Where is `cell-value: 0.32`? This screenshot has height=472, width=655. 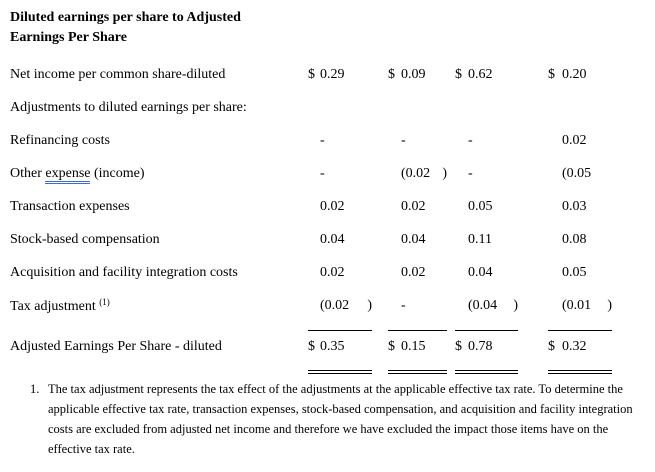 cell-value: 0.32 is located at coordinates (580, 346).